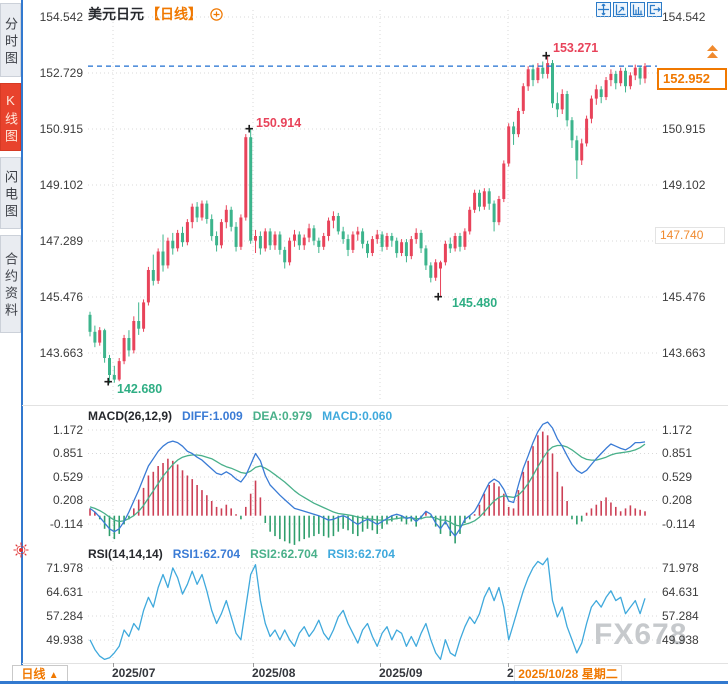 This screenshot has height=684, width=728. What do you see at coordinates (61, 72) in the screenshot?
I see `axis-label: 152.729` at bounding box center [61, 72].